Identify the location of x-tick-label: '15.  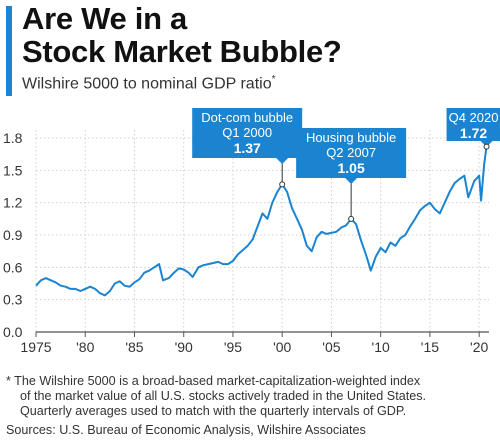
(430, 347).